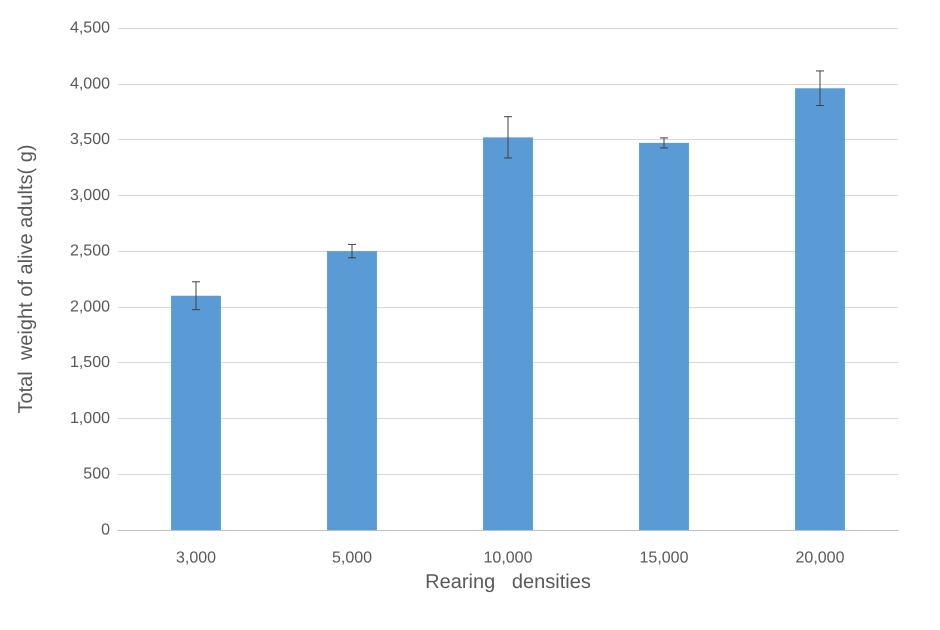 The image size is (940, 630). I want to click on y-tick-label: 3,000, so click(90, 195).